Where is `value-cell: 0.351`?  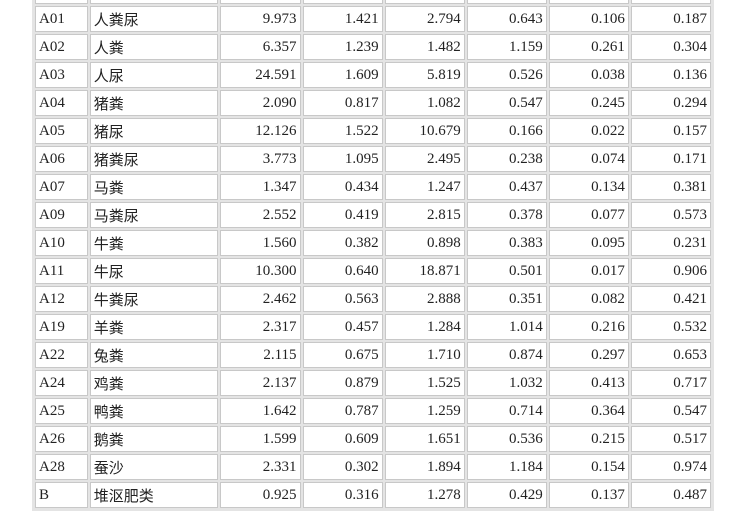 value-cell: 0.351 is located at coordinates (506, 299).